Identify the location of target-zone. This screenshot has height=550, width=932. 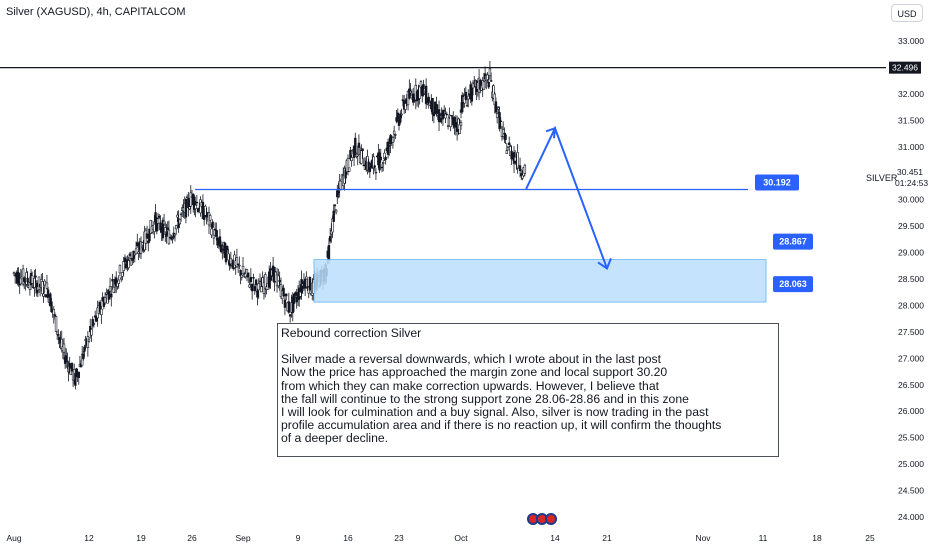
(540, 281).